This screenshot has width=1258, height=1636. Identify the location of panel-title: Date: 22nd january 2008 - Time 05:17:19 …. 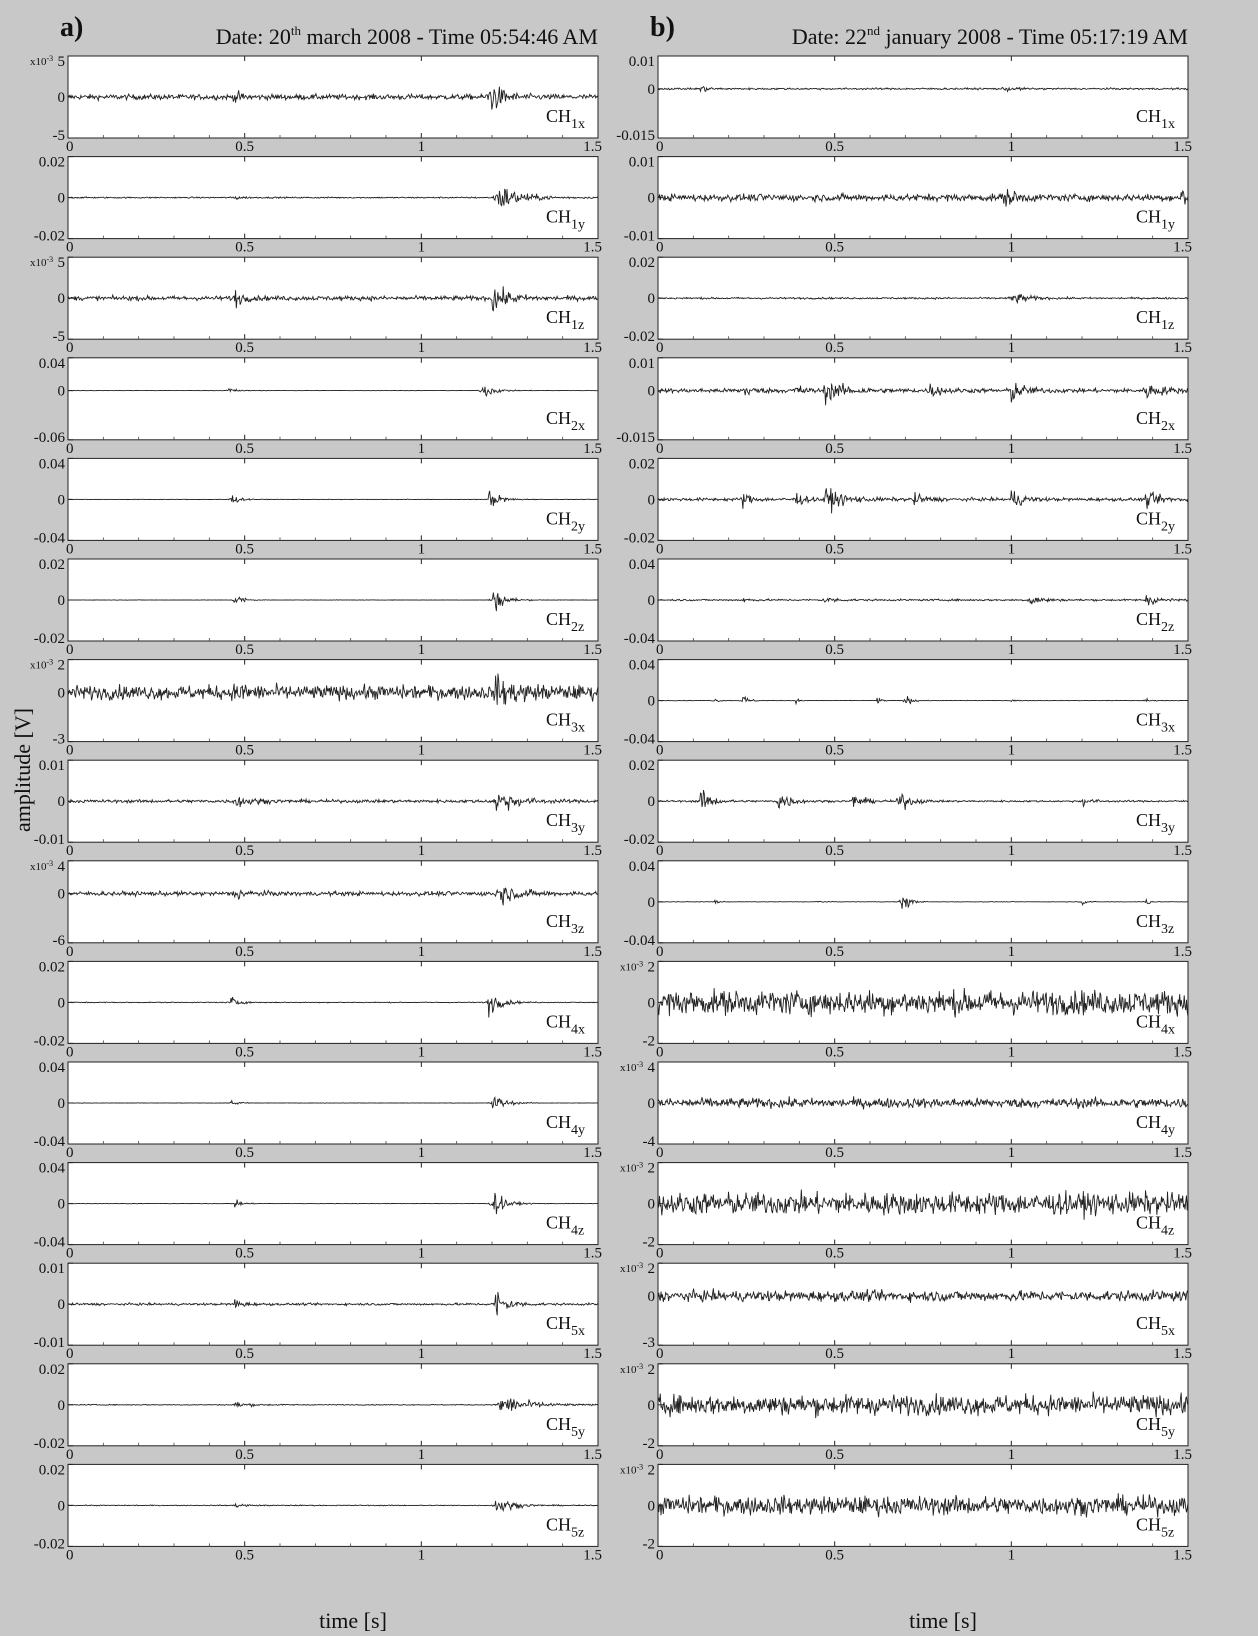
(990, 36).